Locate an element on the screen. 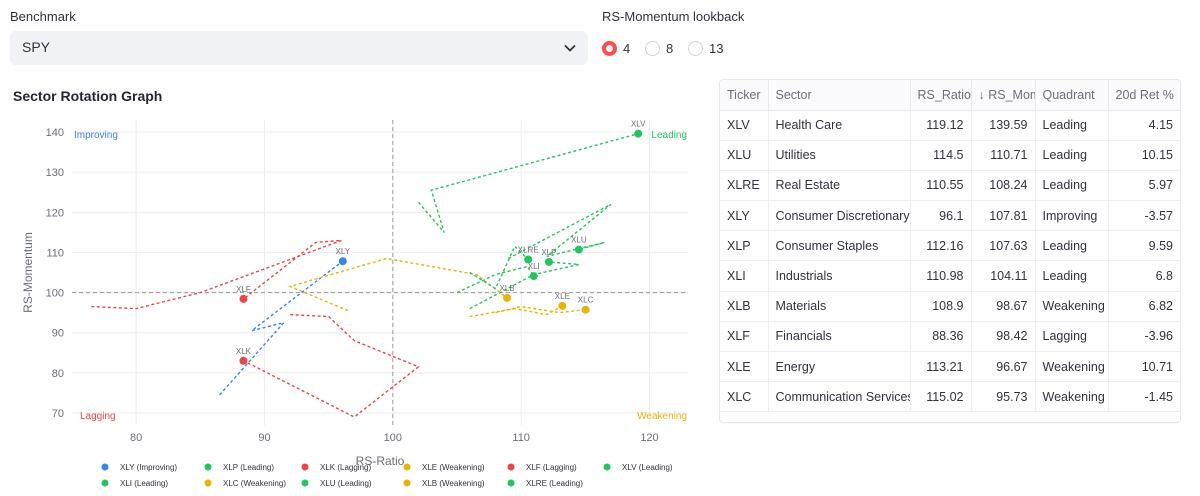  cell-sector: Industrials is located at coordinates (839, 276).